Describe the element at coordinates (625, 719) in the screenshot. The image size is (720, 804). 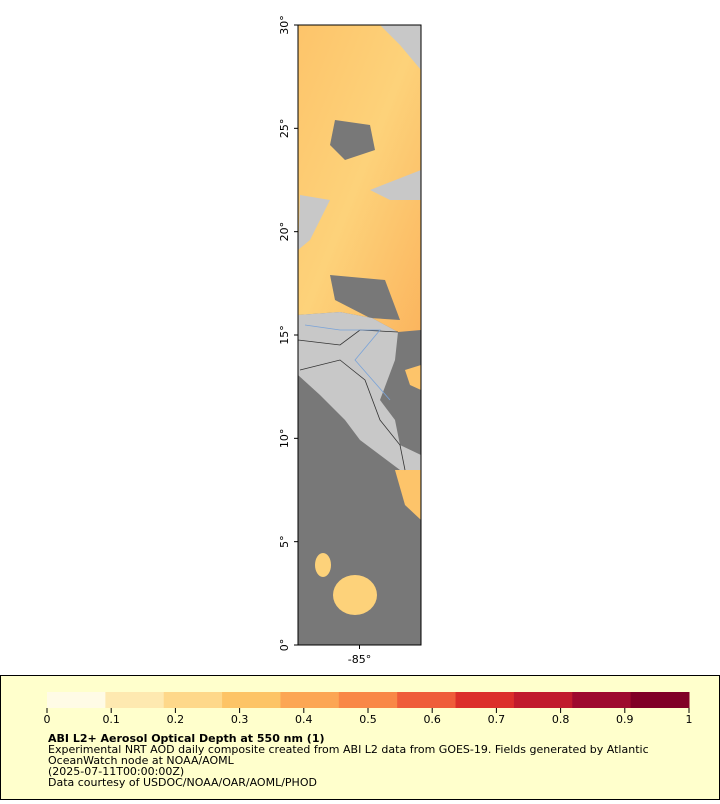
I see `colorbar-tick-label: 0.9` at that location.